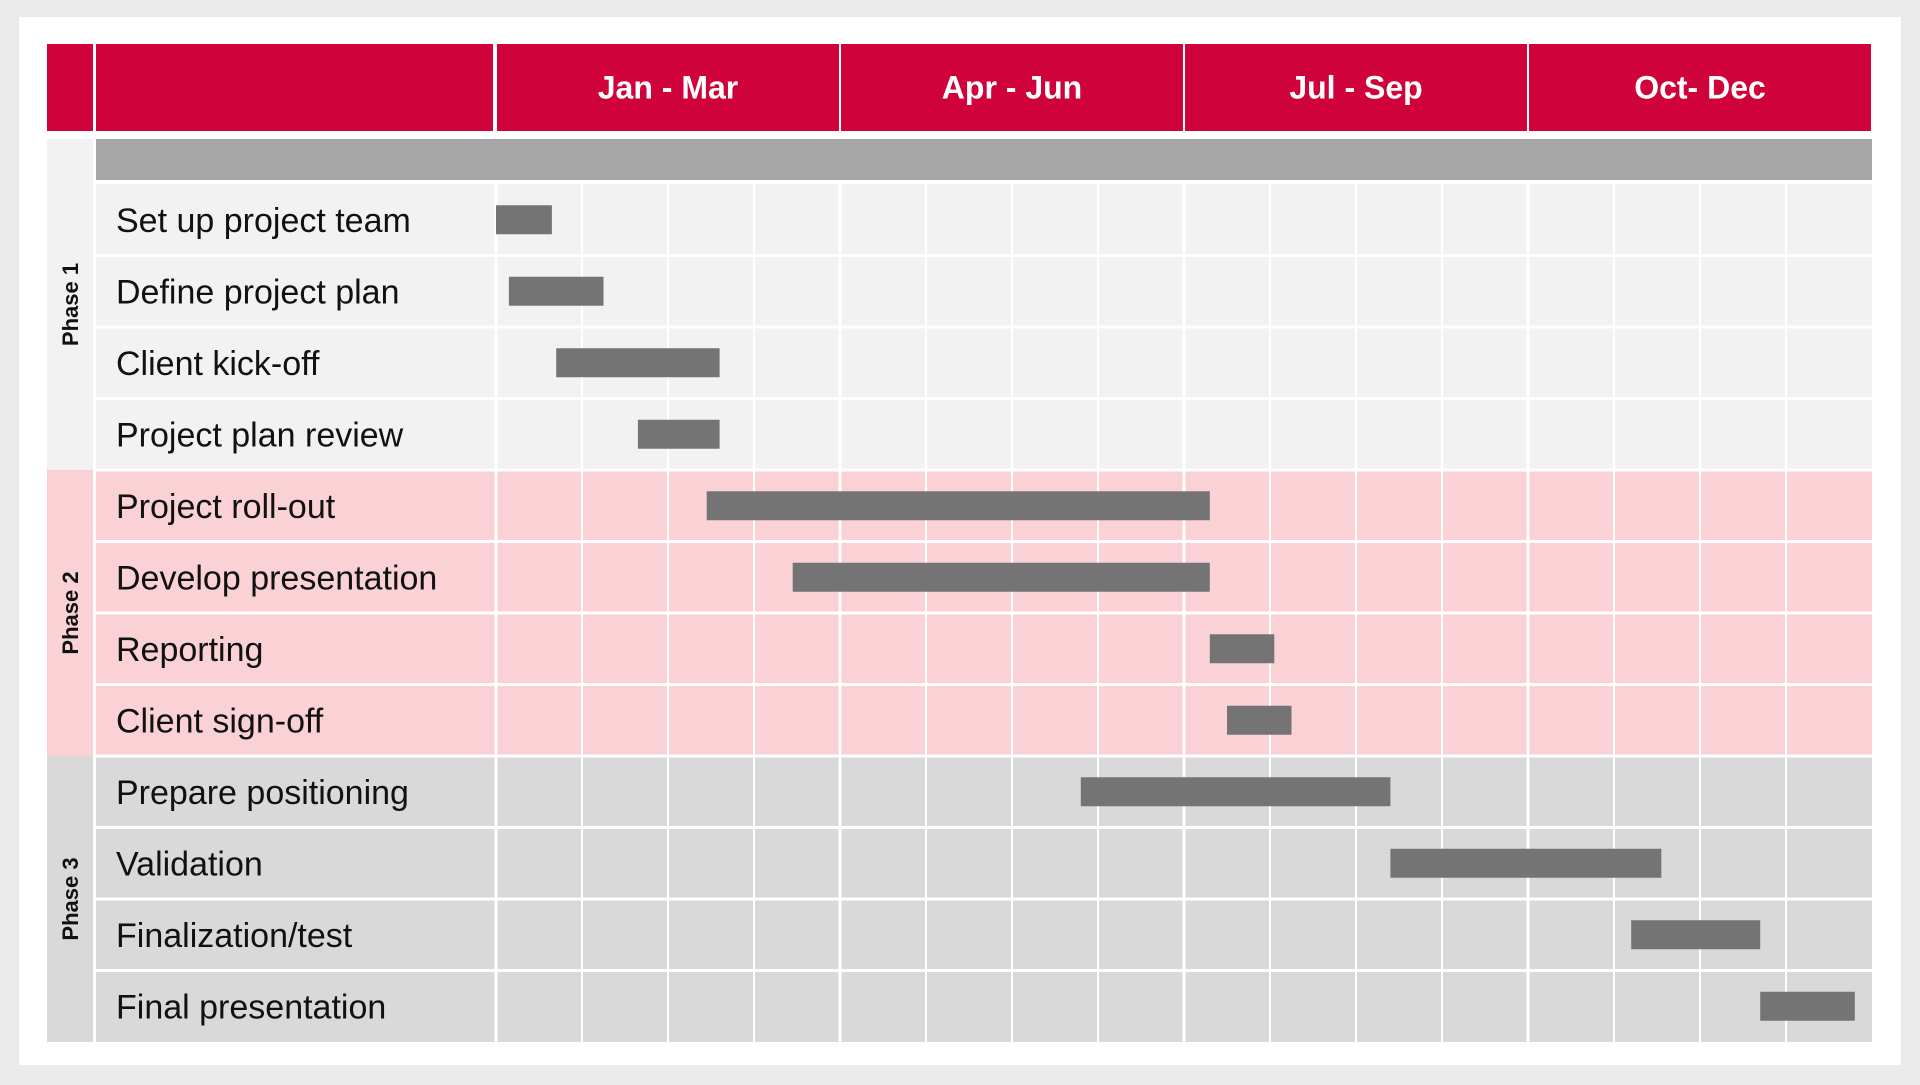  Describe the element at coordinates (678, 434) in the screenshot. I see `task-bar-project-plan-review` at that location.